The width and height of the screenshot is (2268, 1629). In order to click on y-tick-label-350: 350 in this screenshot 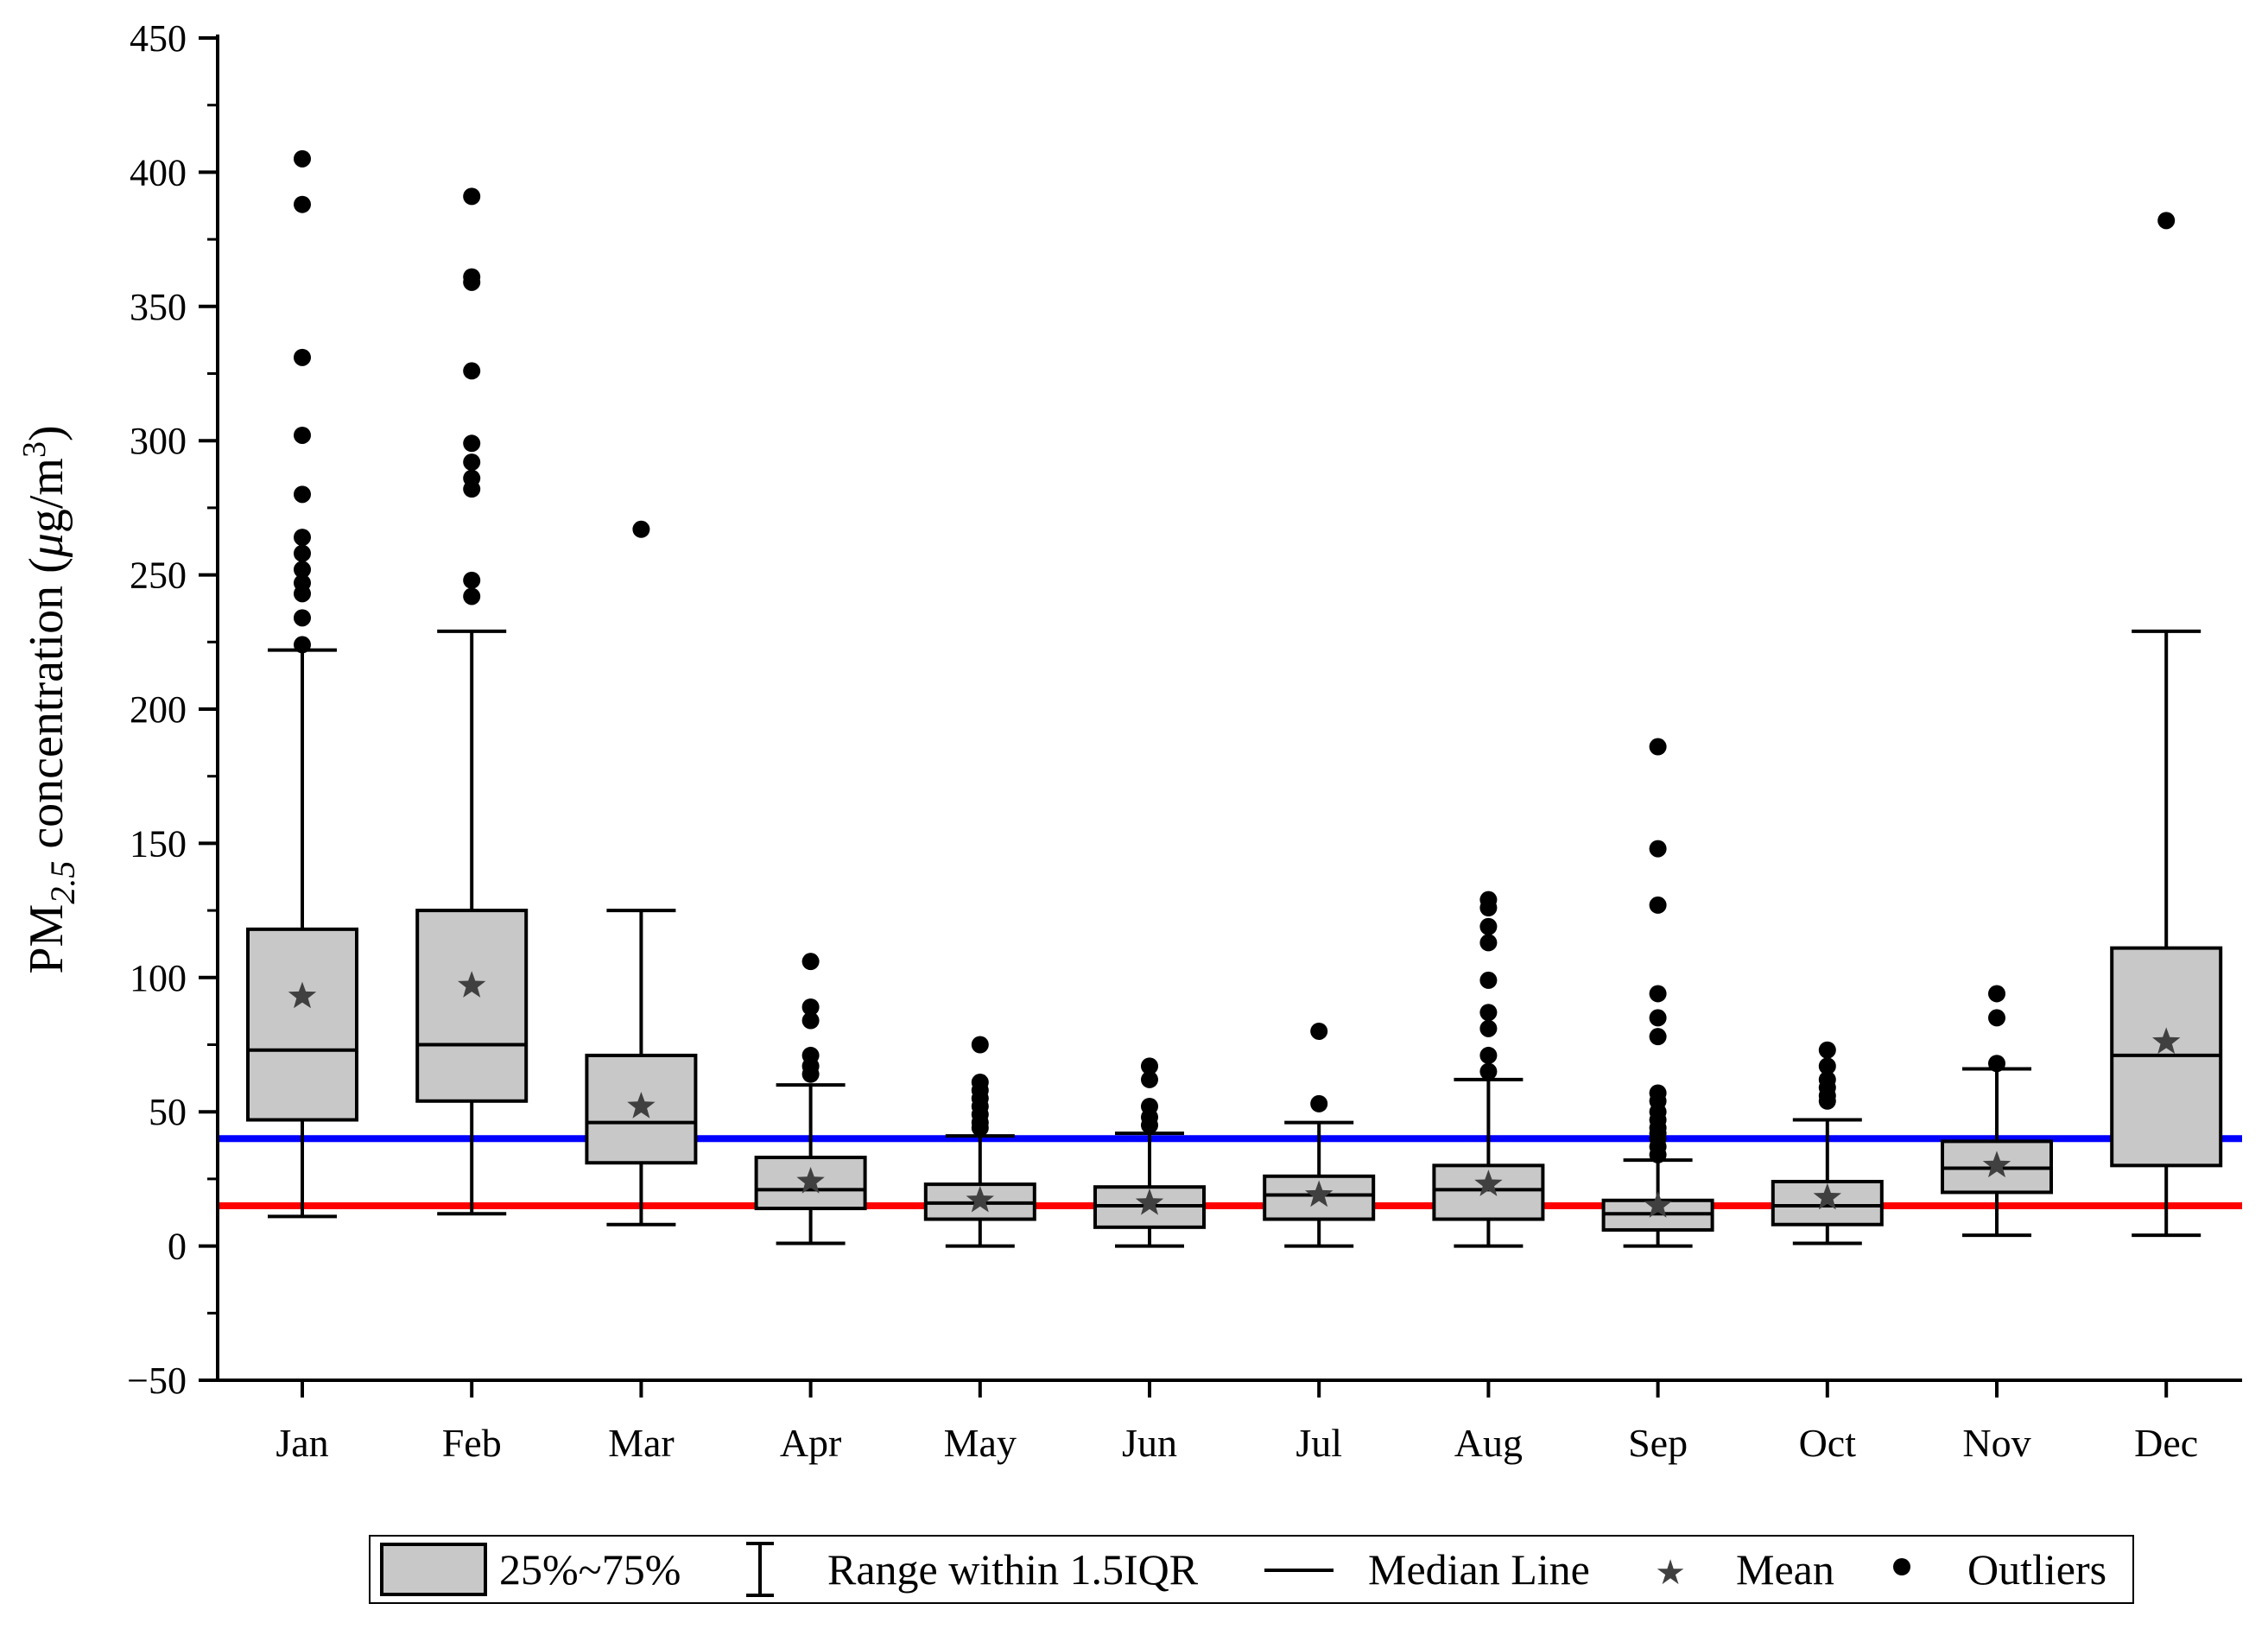, I will do `click(158, 307)`.